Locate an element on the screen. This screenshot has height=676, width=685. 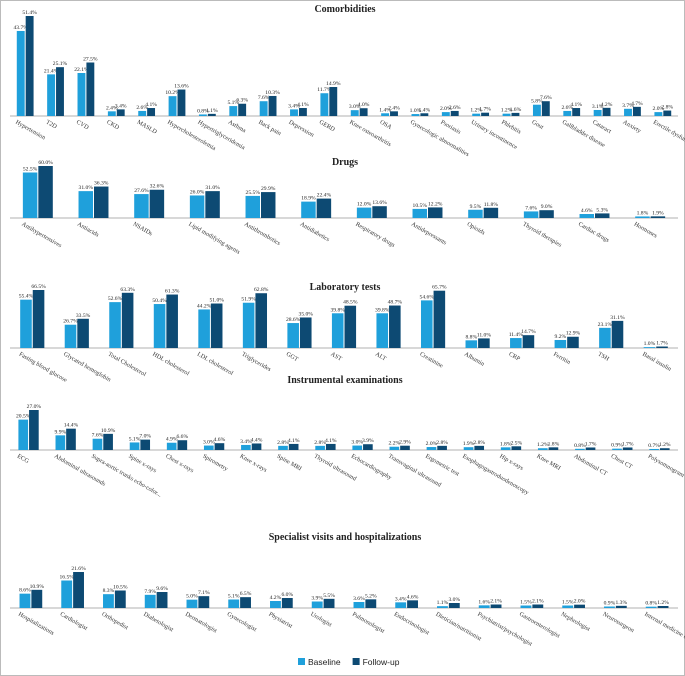
value-label: 63.3% is located at coordinates (127, 290).